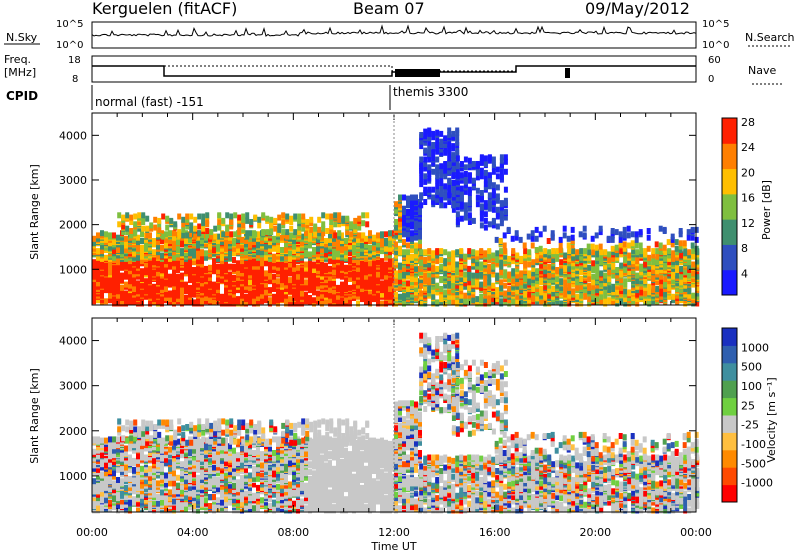 The height and width of the screenshot is (554, 800). Describe the element at coordinates (393, 546) in the screenshot. I see `x-axis-label: Time UT` at that location.